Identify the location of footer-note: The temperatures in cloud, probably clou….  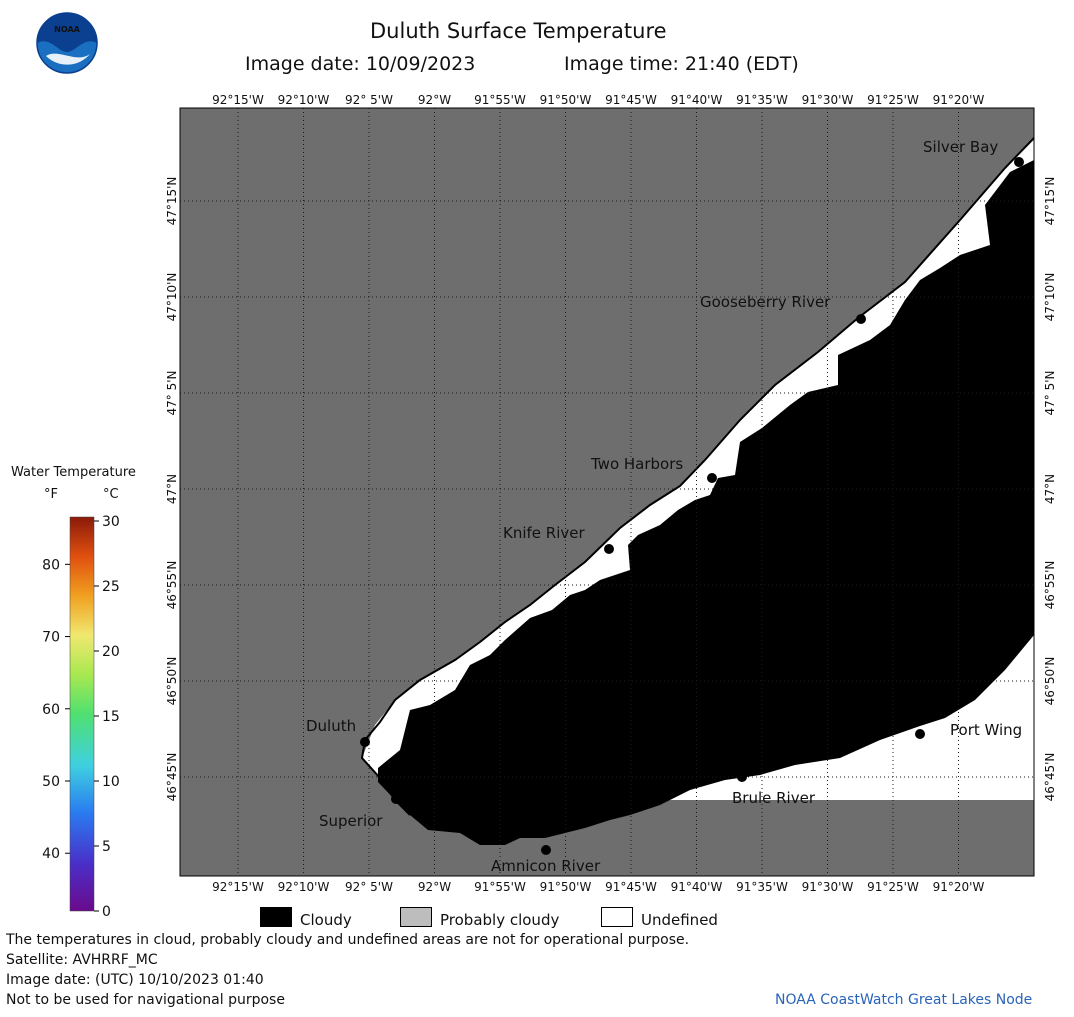
(348, 940).